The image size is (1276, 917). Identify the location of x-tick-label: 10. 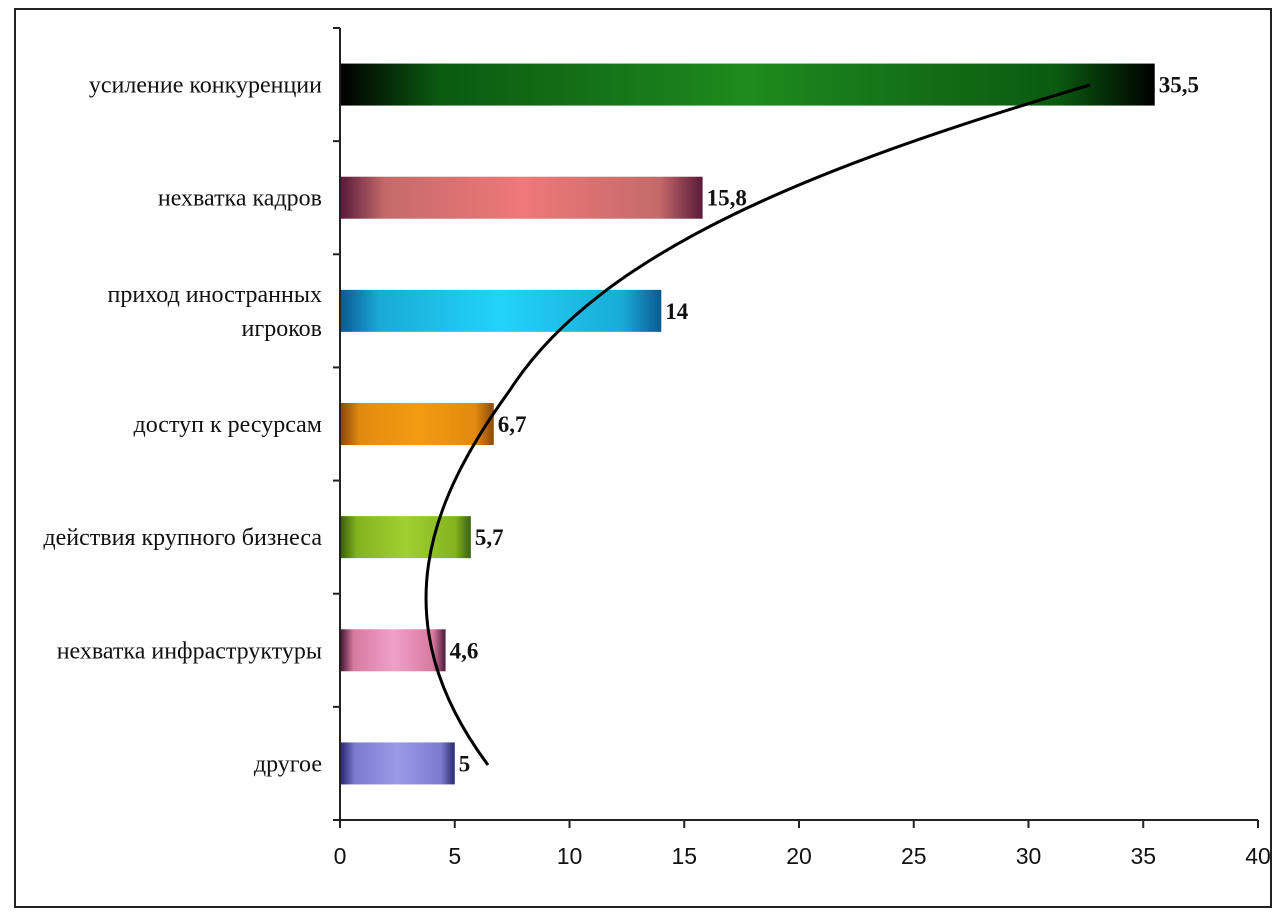
(570, 856).